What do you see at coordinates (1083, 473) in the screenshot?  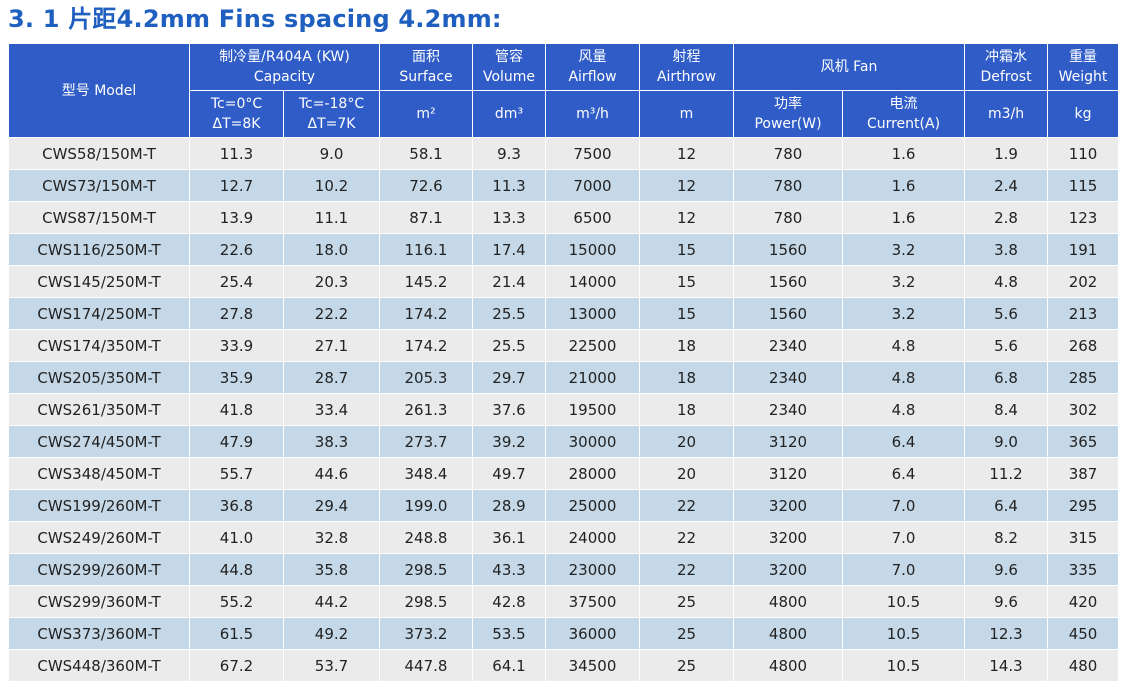 I see `cell-weight: 387` at bounding box center [1083, 473].